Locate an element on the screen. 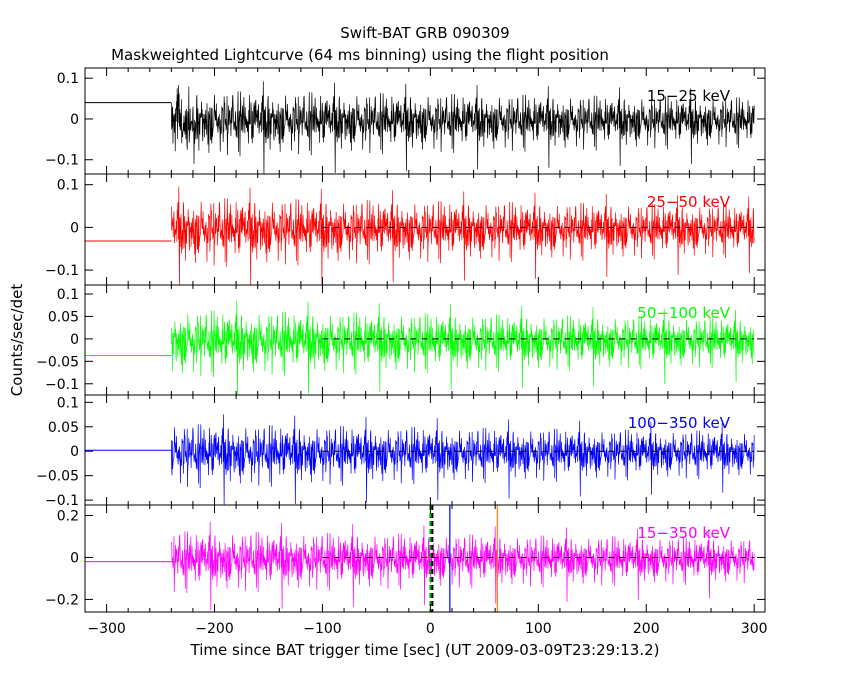  energy-band-label: 15−350 keV is located at coordinates (683, 533).